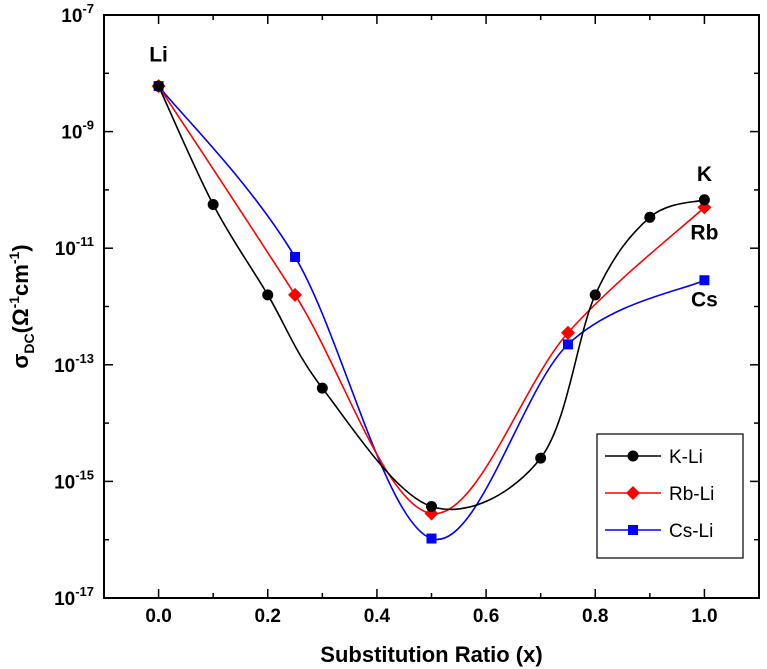 The width and height of the screenshot is (767, 669). I want to click on y-axis-title: σDC(Ω-1cm-1), so click(21, 306).